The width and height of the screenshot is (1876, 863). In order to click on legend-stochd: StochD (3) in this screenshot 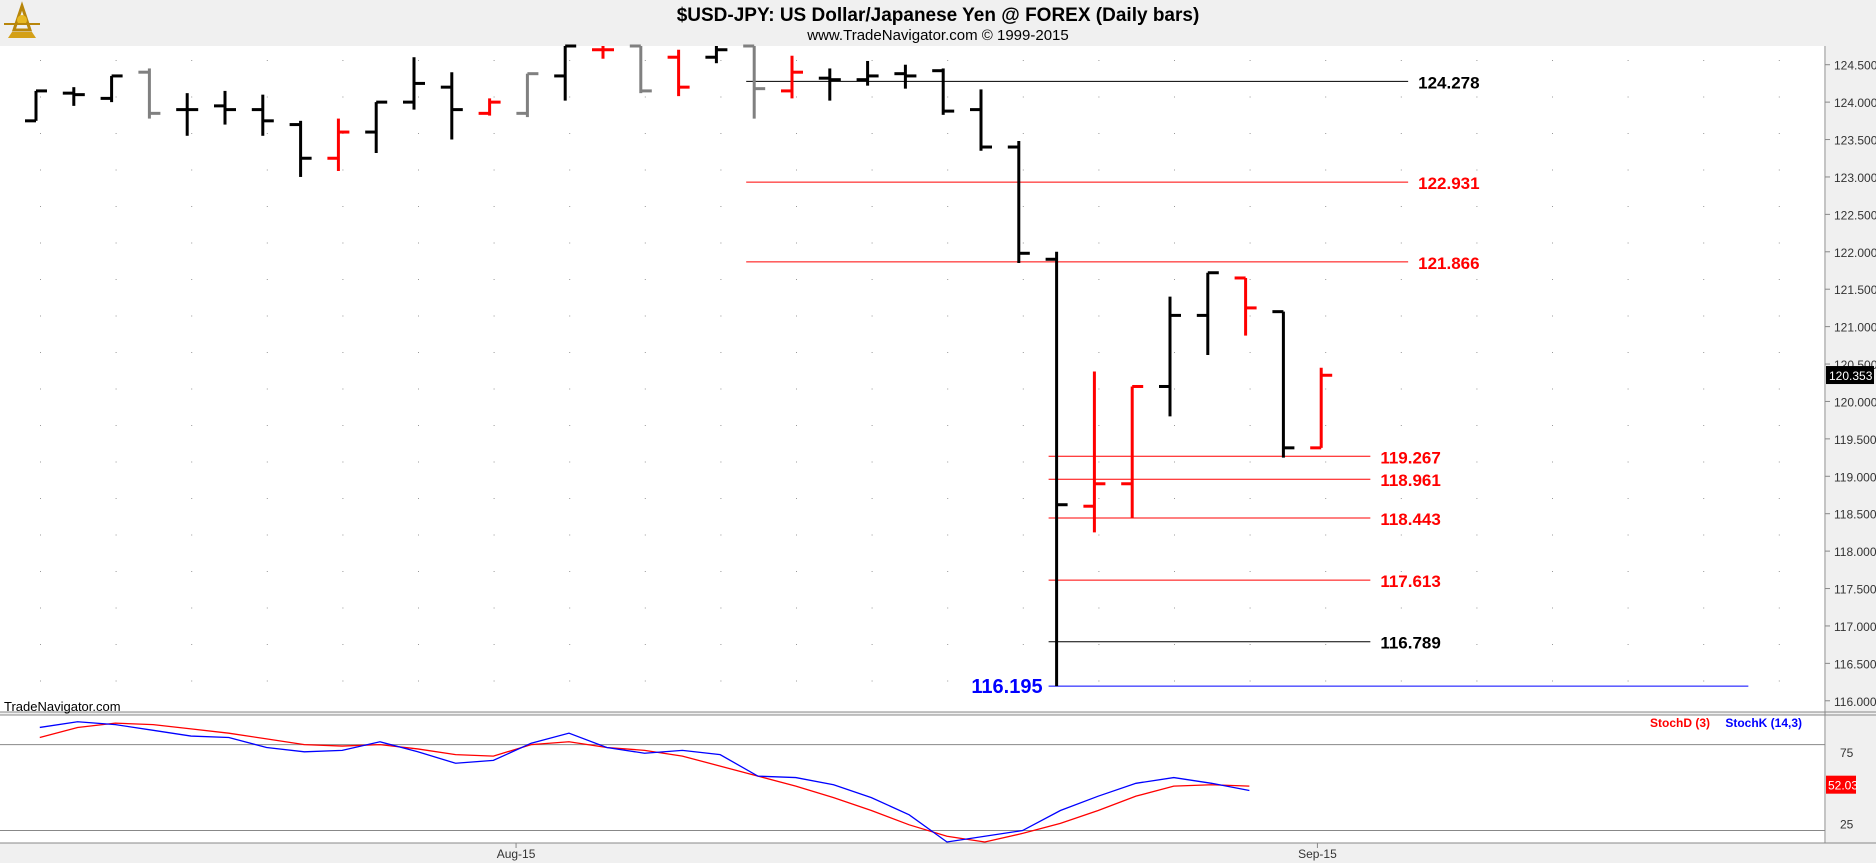, I will do `click(1680, 723)`.